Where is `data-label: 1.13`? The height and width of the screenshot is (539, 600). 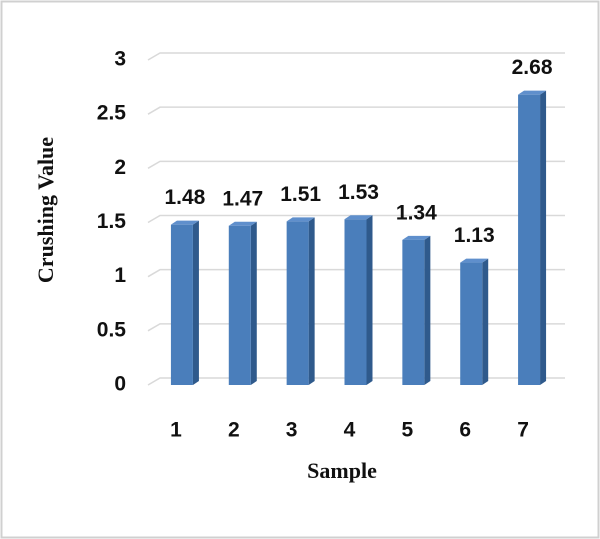 data-label: 1.13 is located at coordinates (474, 235).